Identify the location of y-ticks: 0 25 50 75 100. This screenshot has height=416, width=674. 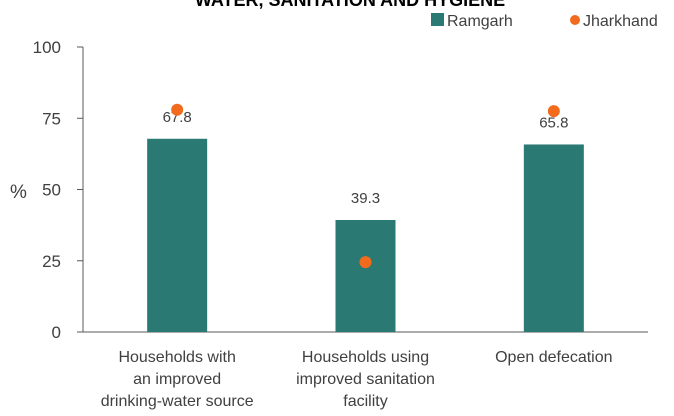
(58, 190).